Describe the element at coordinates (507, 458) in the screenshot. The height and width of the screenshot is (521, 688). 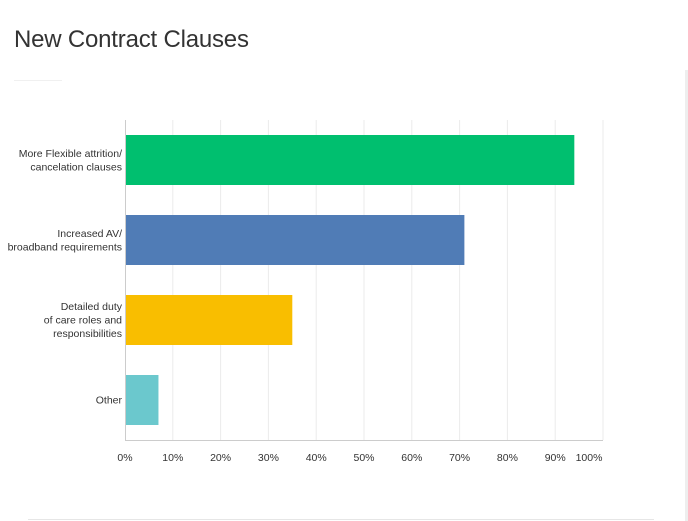
I see `x-tick-label: 80%` at that location.